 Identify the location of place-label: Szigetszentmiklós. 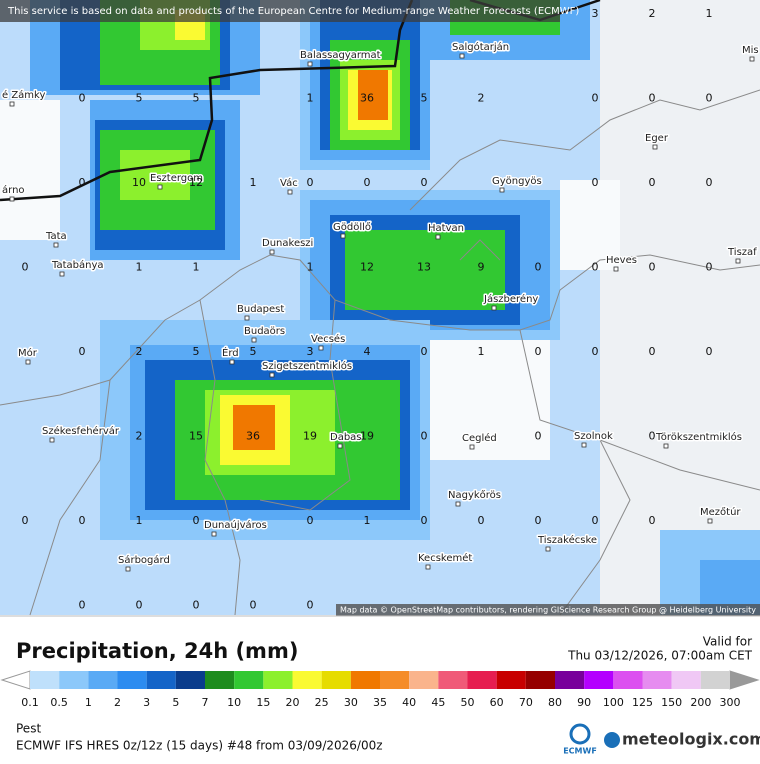
(307, 366).